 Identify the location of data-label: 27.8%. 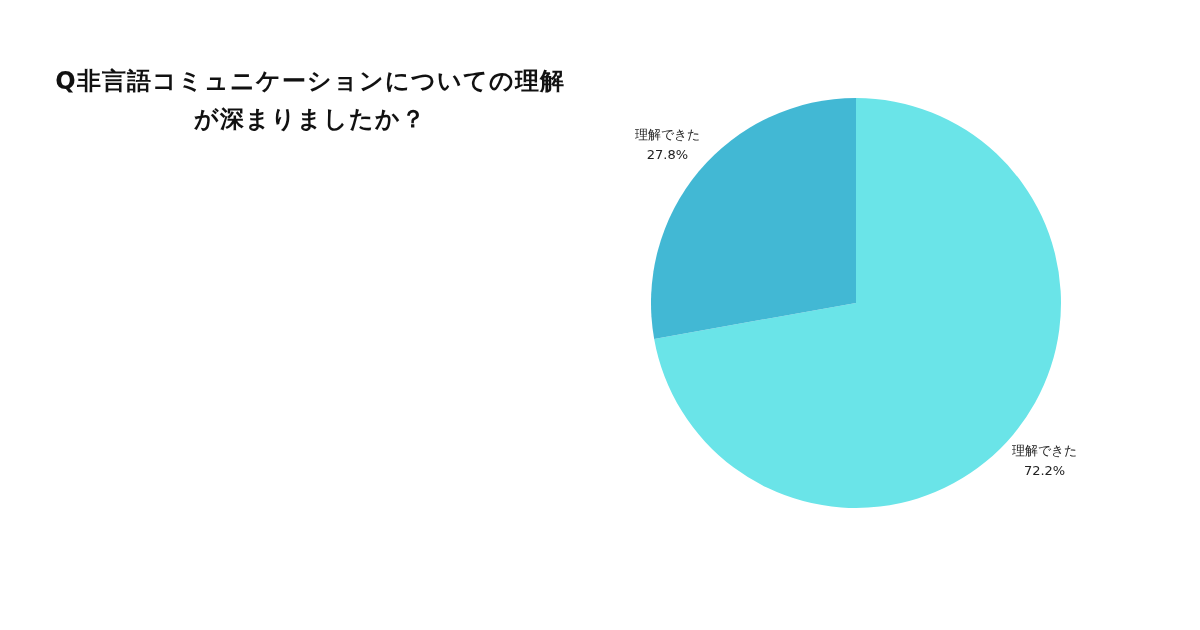
(667, 155).